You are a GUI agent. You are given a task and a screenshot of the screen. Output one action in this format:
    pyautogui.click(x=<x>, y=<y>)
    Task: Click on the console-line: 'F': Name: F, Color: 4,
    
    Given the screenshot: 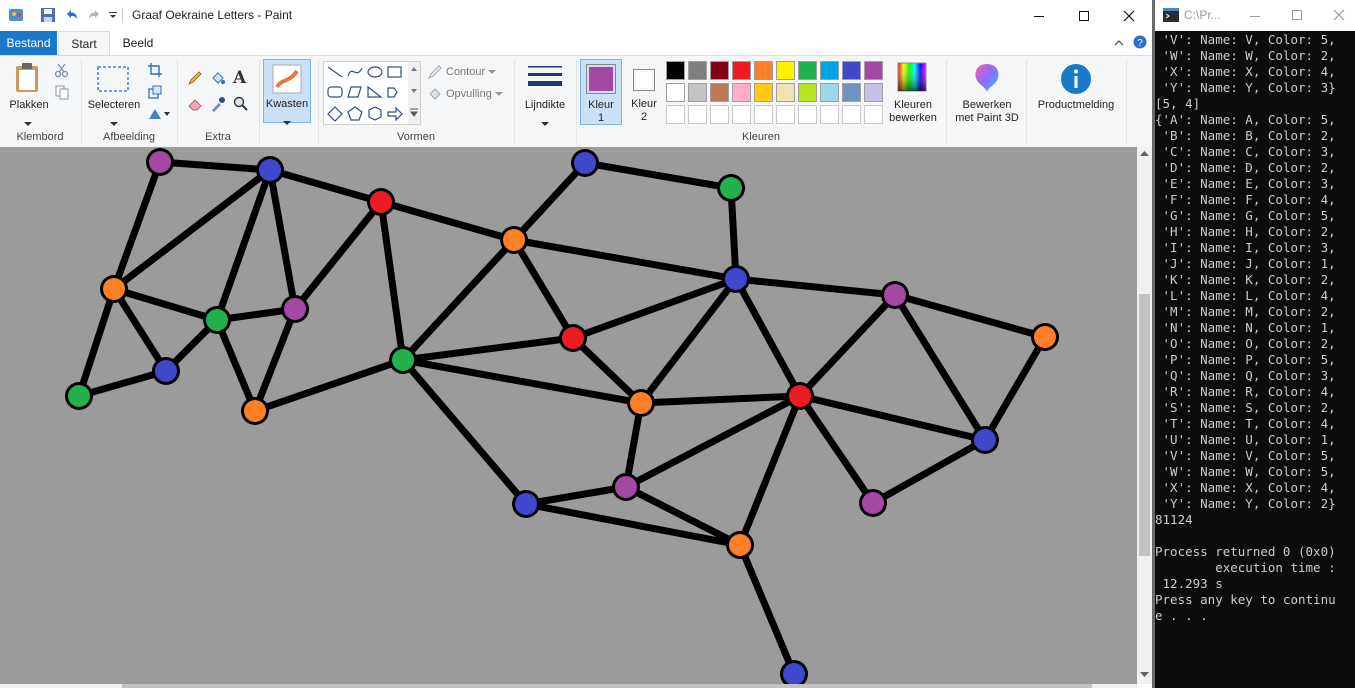 What is the action you would take?
    pyautogui.click(x=1245, y=199)
    